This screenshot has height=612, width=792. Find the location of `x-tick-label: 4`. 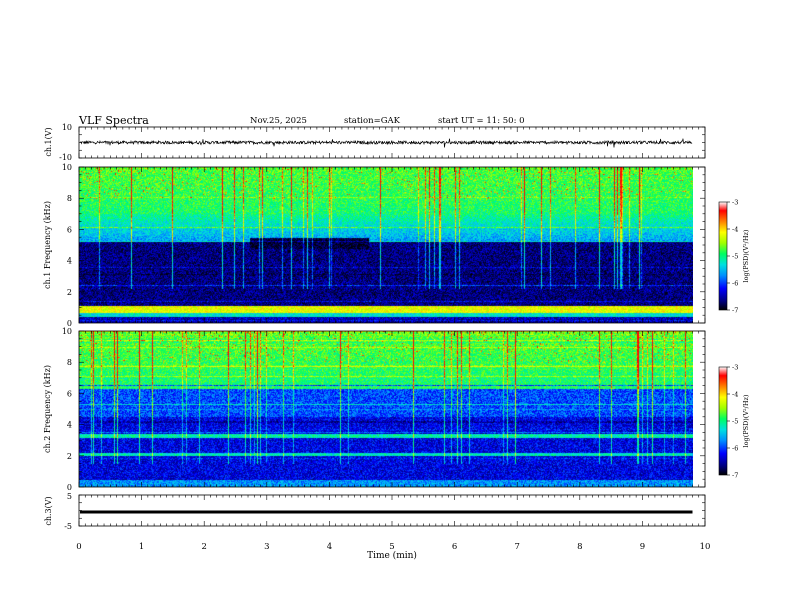

x-tick-label: 4 is located at coordinates (329, 547).